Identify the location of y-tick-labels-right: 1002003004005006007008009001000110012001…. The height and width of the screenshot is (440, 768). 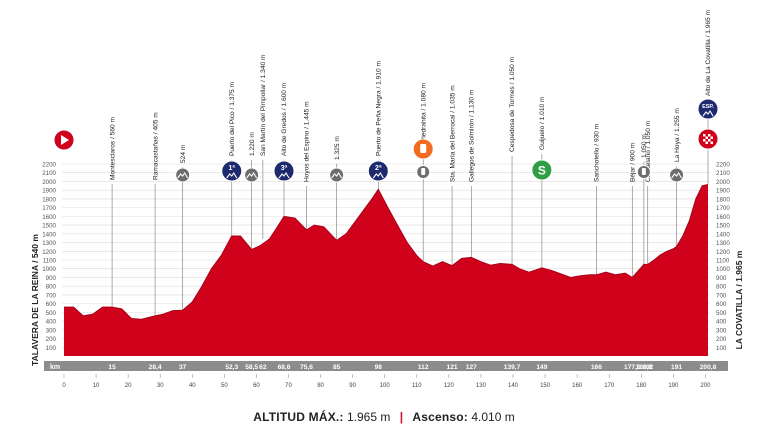
(723, 257).